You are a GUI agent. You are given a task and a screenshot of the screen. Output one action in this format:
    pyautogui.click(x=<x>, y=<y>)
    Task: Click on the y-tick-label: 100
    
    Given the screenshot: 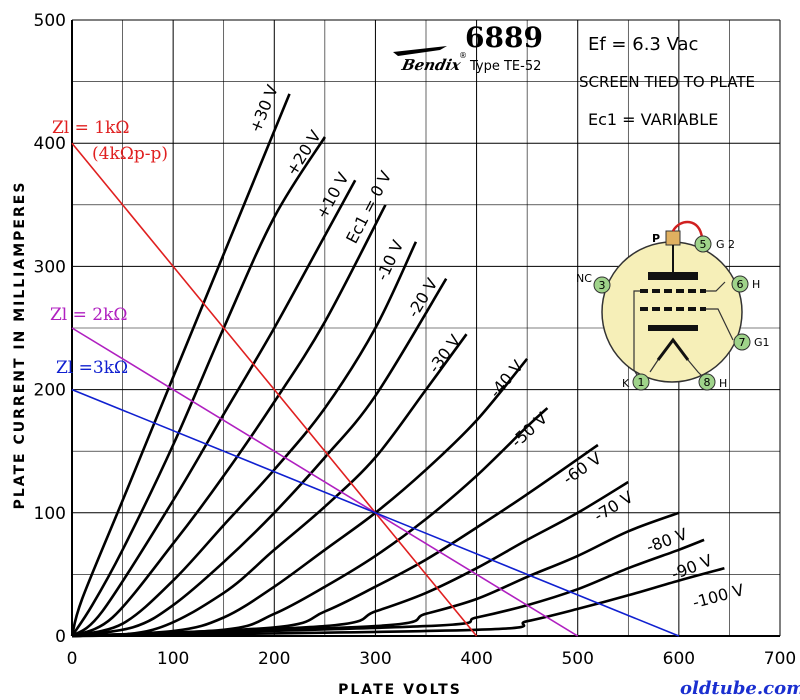 What is the action you would take?
    pyautogui.click(x=50, y=514)
    